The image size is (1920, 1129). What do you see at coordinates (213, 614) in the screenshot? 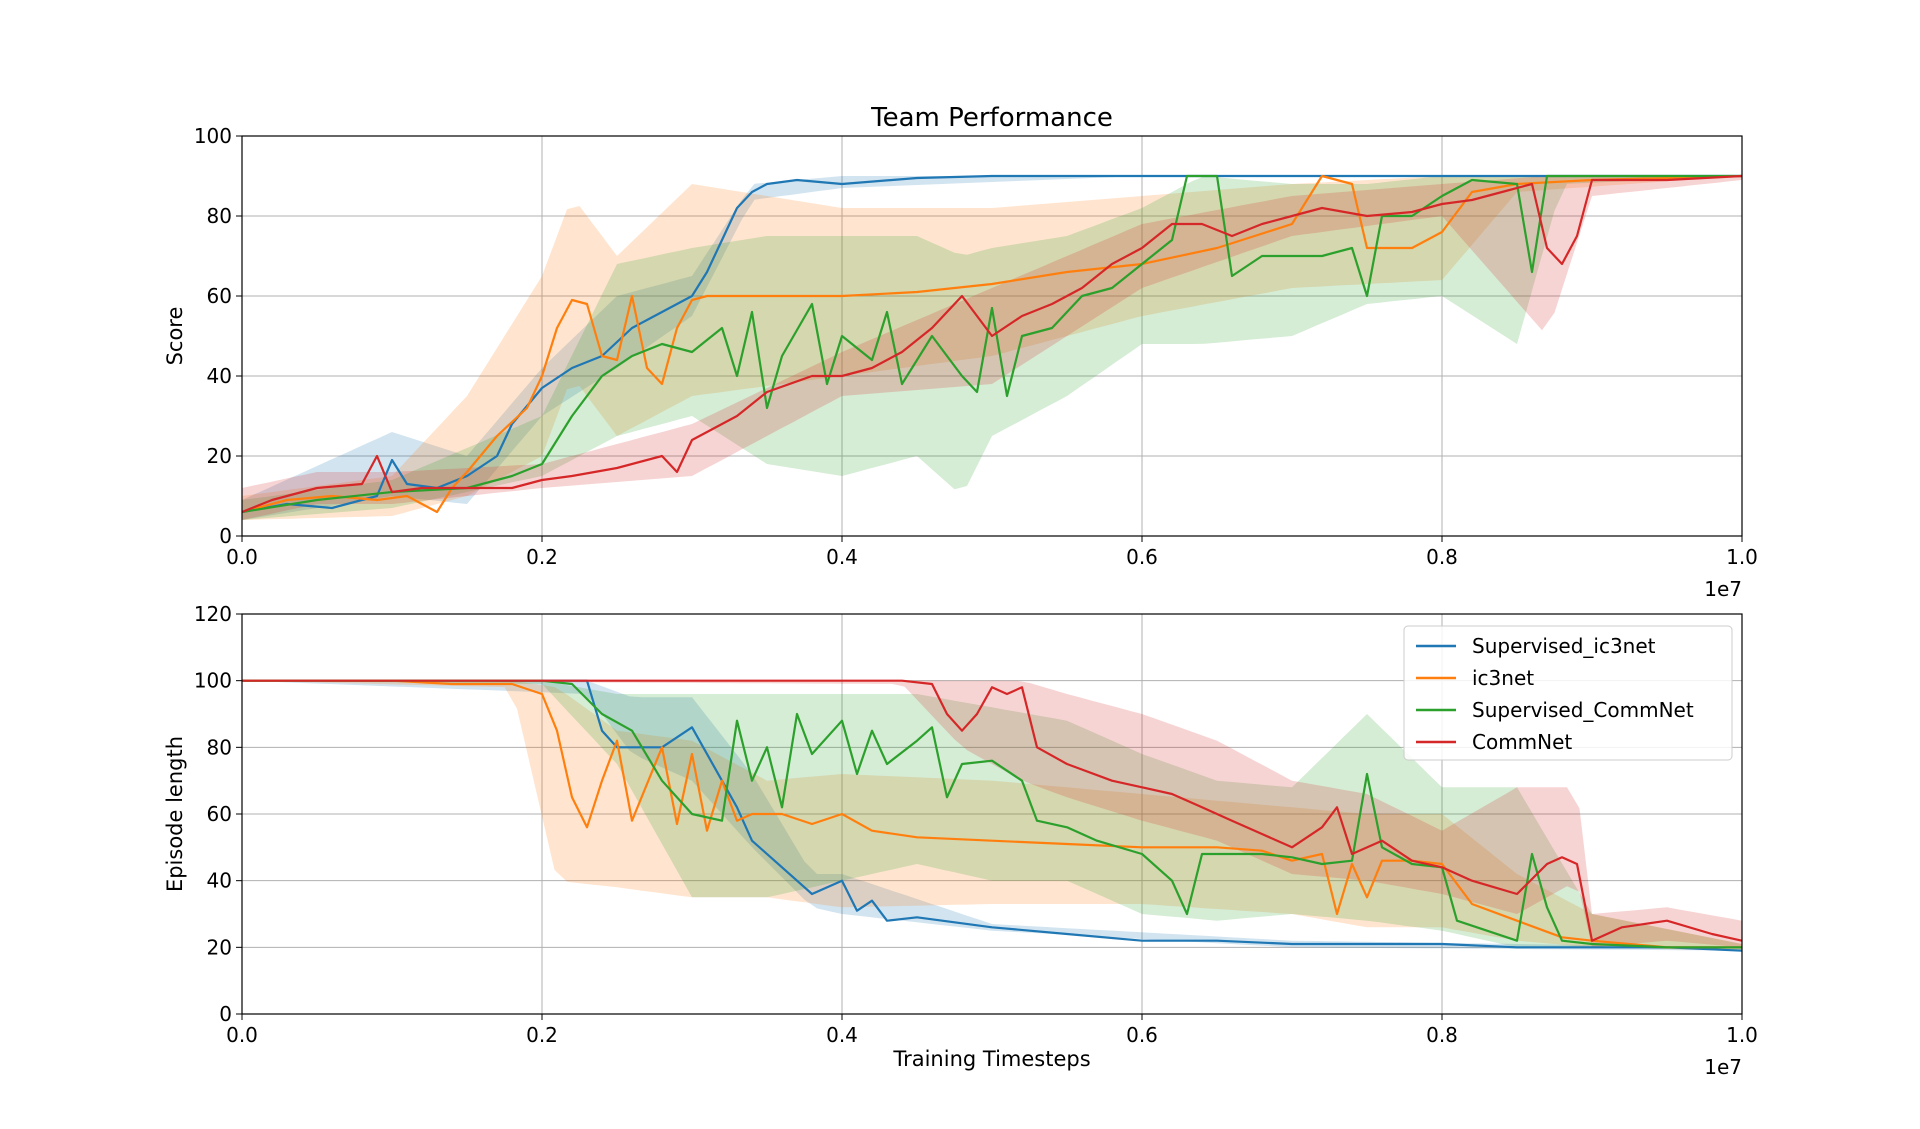
I see `y-tick-label: 120` at bounding box center [213, 614].